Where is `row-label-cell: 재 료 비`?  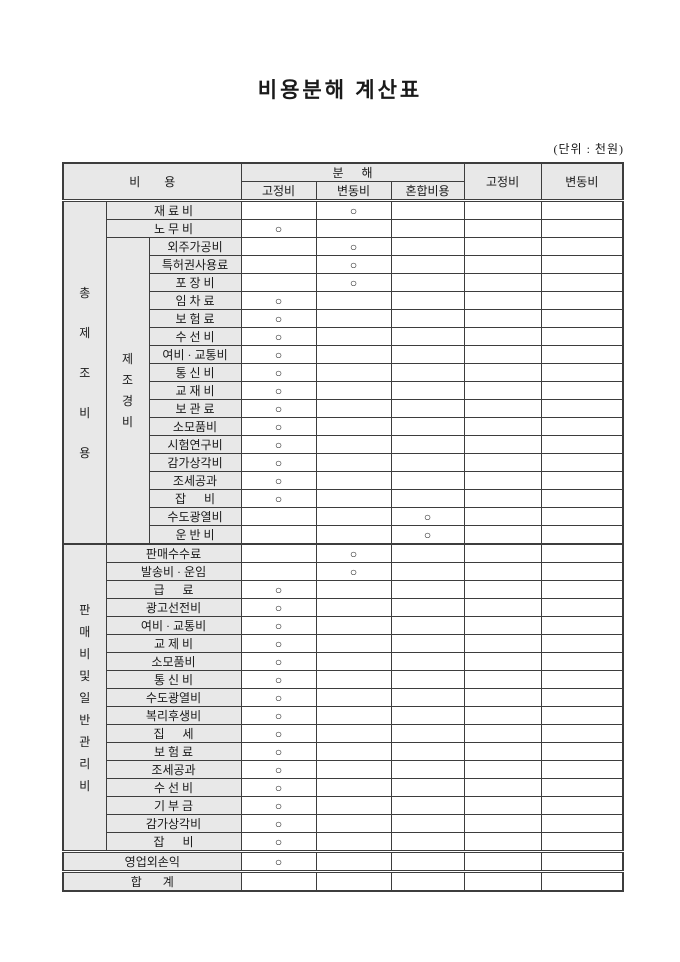 row-label-cell: 재 료 비 is located at coordinates (173, 209).